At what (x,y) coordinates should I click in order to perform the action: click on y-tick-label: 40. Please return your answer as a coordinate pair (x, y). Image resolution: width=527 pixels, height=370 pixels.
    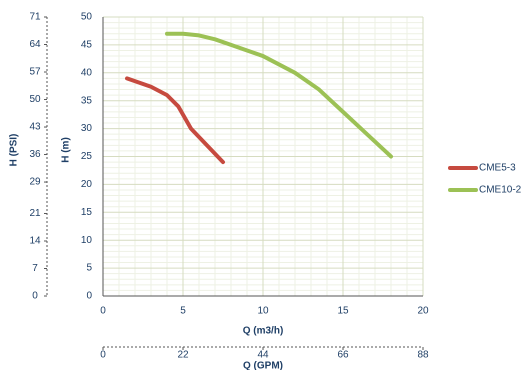
    Looking at the image, I should click on (87, 72).